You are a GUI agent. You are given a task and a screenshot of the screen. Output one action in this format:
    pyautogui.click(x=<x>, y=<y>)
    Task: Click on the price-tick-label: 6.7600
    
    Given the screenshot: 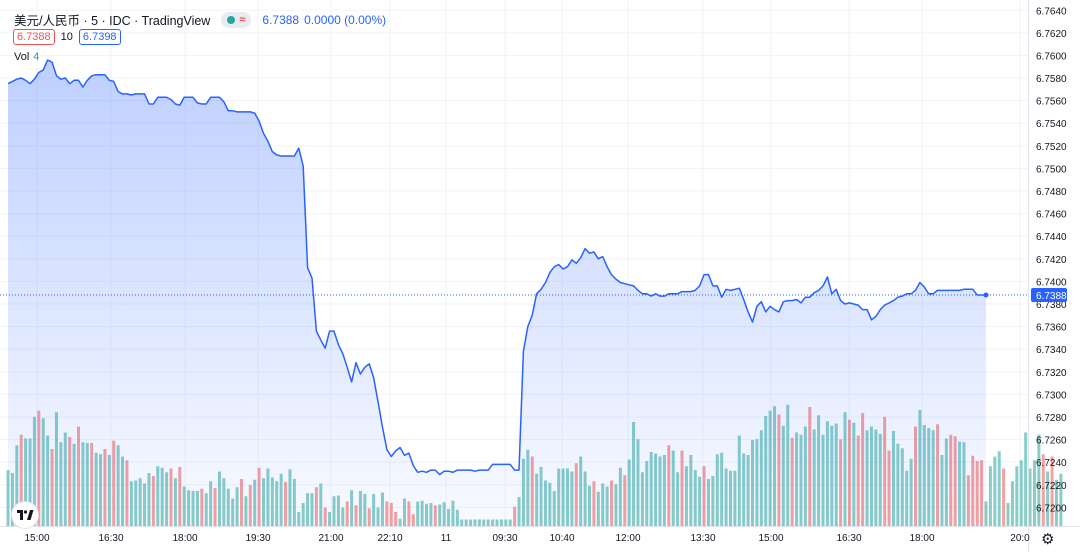 What is the action you would take?
    pyautogui.click(x=1051, y=56)
    